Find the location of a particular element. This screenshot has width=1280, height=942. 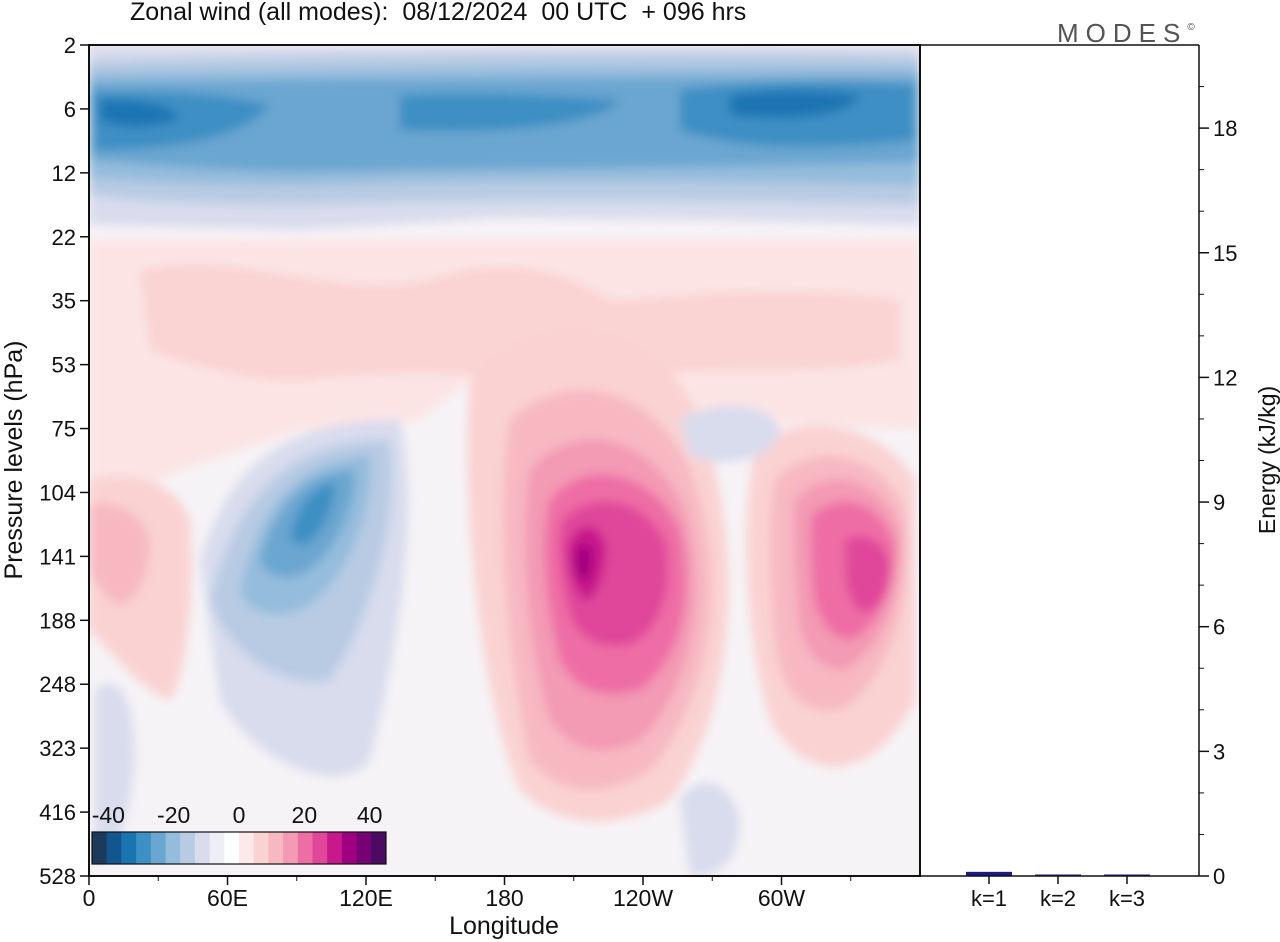

logo-mark: © is located at coordinates (1191, 27).